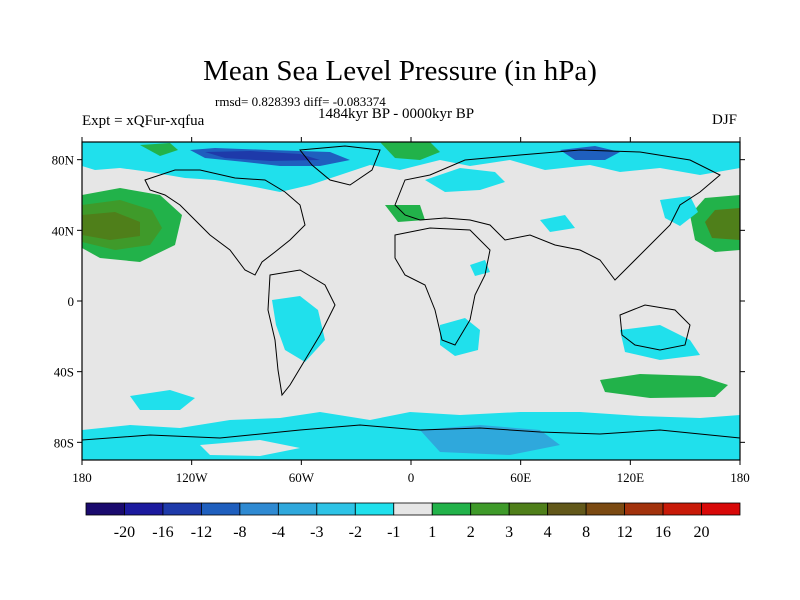 The width and height of the screenshot is (800, 600). I want to click on colorbar-label: 4, so click(548, 532).